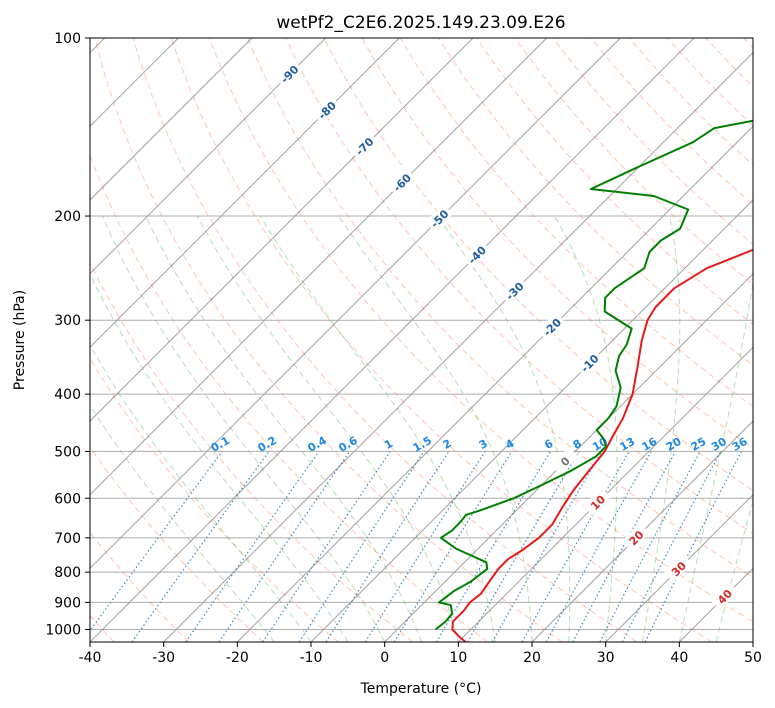 The width and height of the screenshot is (775, 708). I want to click on x-tick-label: -30, so click(163, 658).